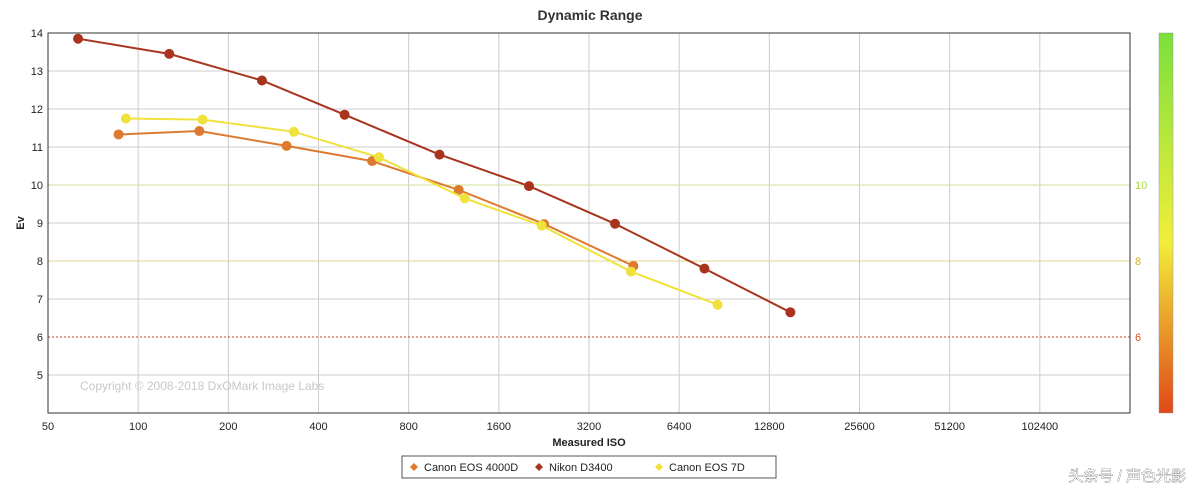 Image resolution: width=1200 pixels, height=493 pixels. I want to click on x-tick-label: 6400, so click(679, 427).